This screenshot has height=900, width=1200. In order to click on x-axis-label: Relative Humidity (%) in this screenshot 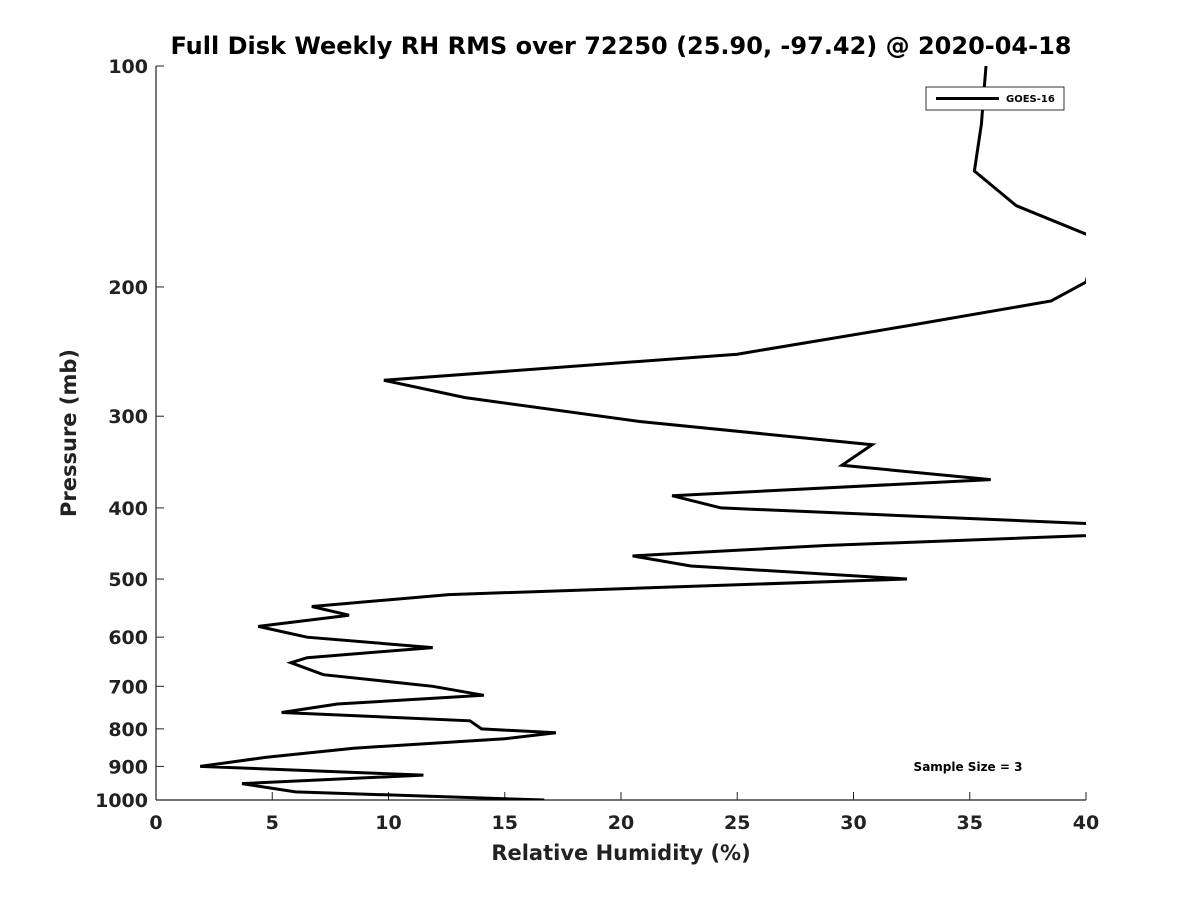, I will do `click(620, 853)`.